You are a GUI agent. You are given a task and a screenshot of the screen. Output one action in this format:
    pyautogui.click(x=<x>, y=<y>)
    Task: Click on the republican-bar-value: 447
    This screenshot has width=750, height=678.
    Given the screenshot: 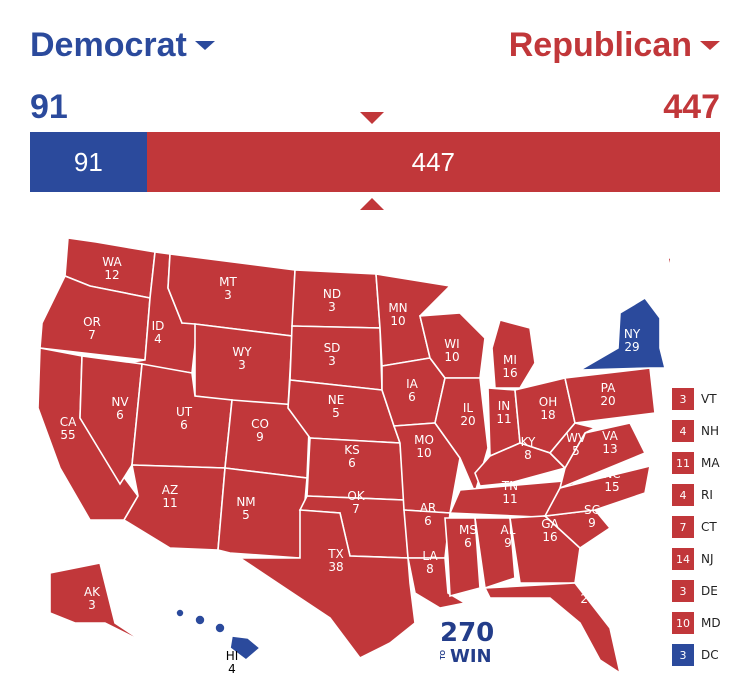 What is the action you would take?
    pyautogui.click(x=433, y=161)
    